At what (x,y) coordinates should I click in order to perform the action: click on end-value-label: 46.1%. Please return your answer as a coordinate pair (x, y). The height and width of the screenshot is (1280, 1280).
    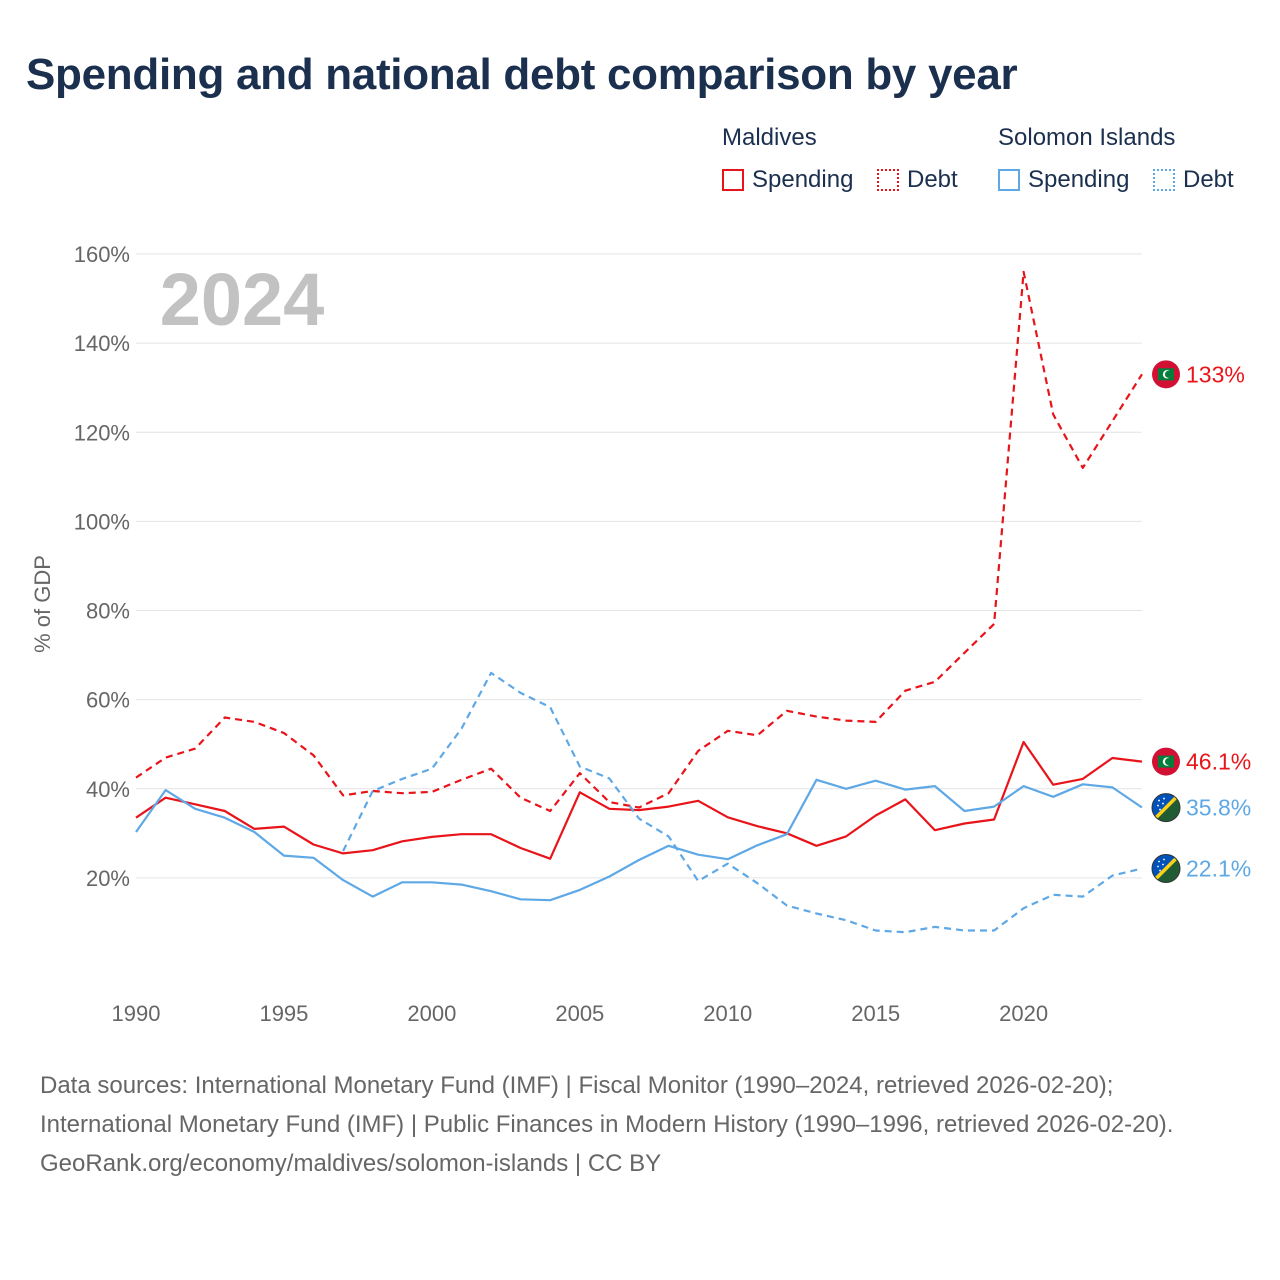
    Looking at the image, I should click on (1218, 762).